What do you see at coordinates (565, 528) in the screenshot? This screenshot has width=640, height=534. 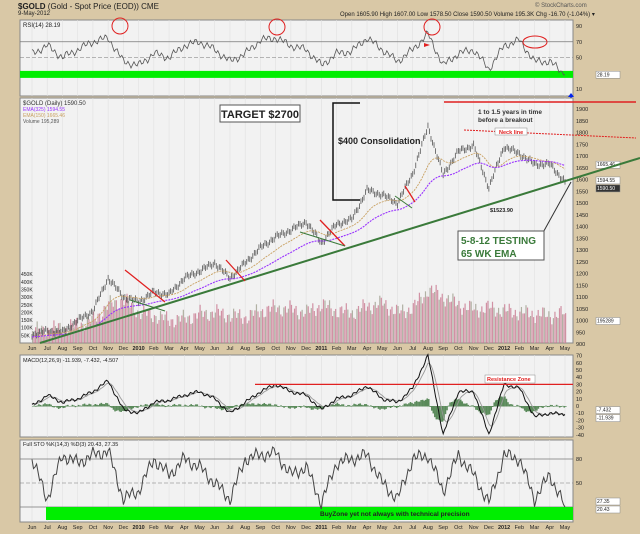 I see `sto-x-tick: May` at bounding box center [565, 528].